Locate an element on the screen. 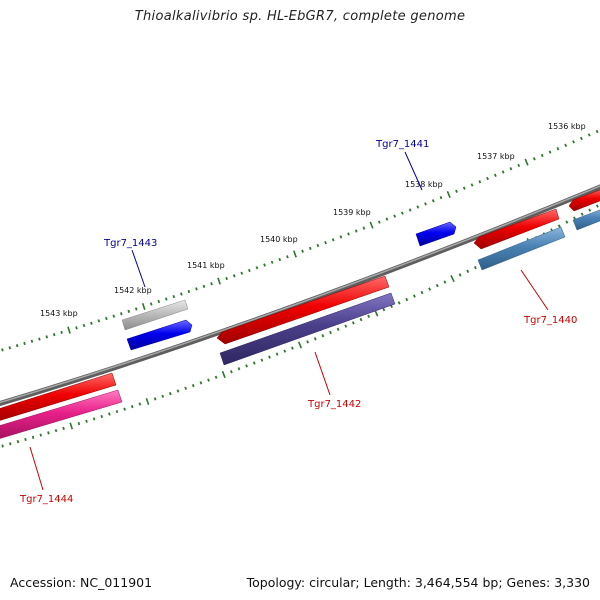 The image size is (600, 600). gene-label-Tgr7_1442: Tgr7_1442 is located at coordinates (334, 404).